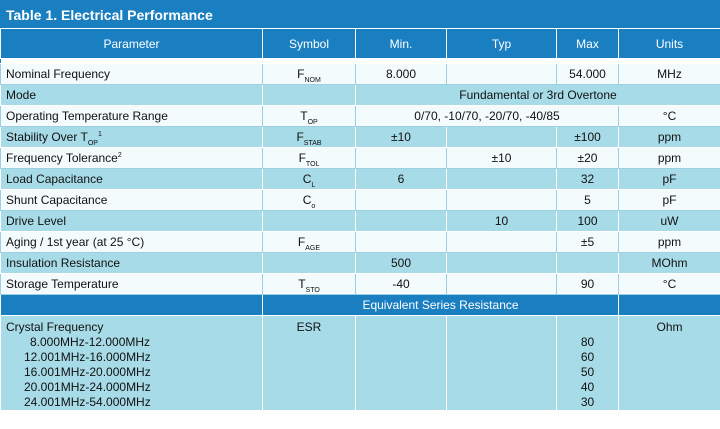 This screenshot has width=720, height=429. I want to click on min-cell: -40, so click(401, 284).